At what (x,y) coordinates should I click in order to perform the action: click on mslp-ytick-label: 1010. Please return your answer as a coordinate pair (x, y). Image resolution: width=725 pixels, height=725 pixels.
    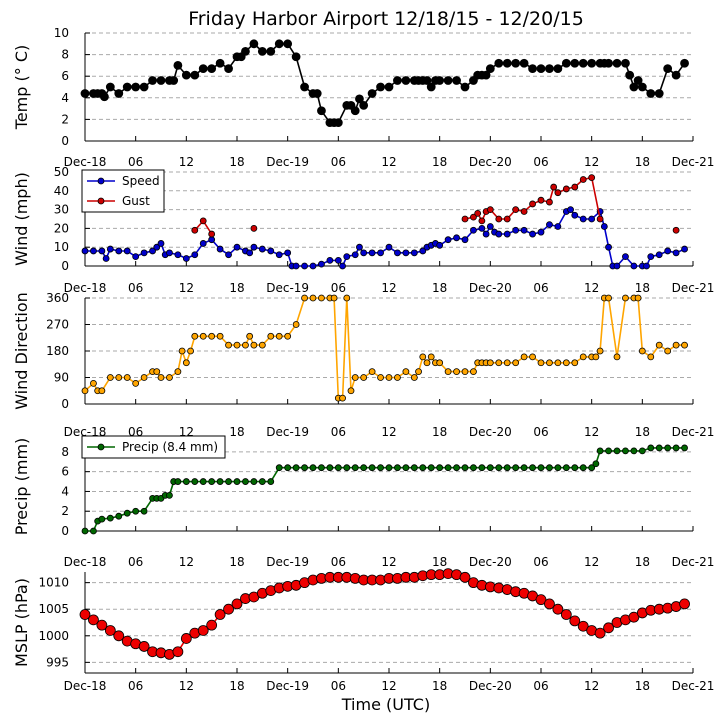
    Looking at the image, I should click on (53, 583).